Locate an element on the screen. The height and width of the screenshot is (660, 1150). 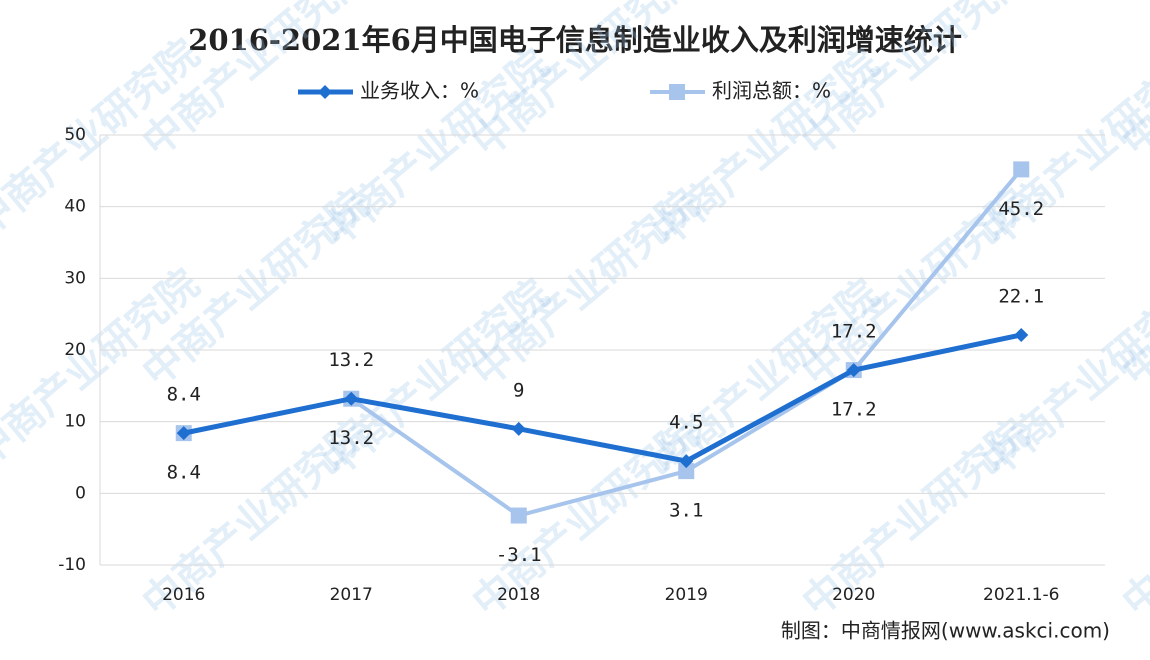
series-line is located at coordinates (602, 398).